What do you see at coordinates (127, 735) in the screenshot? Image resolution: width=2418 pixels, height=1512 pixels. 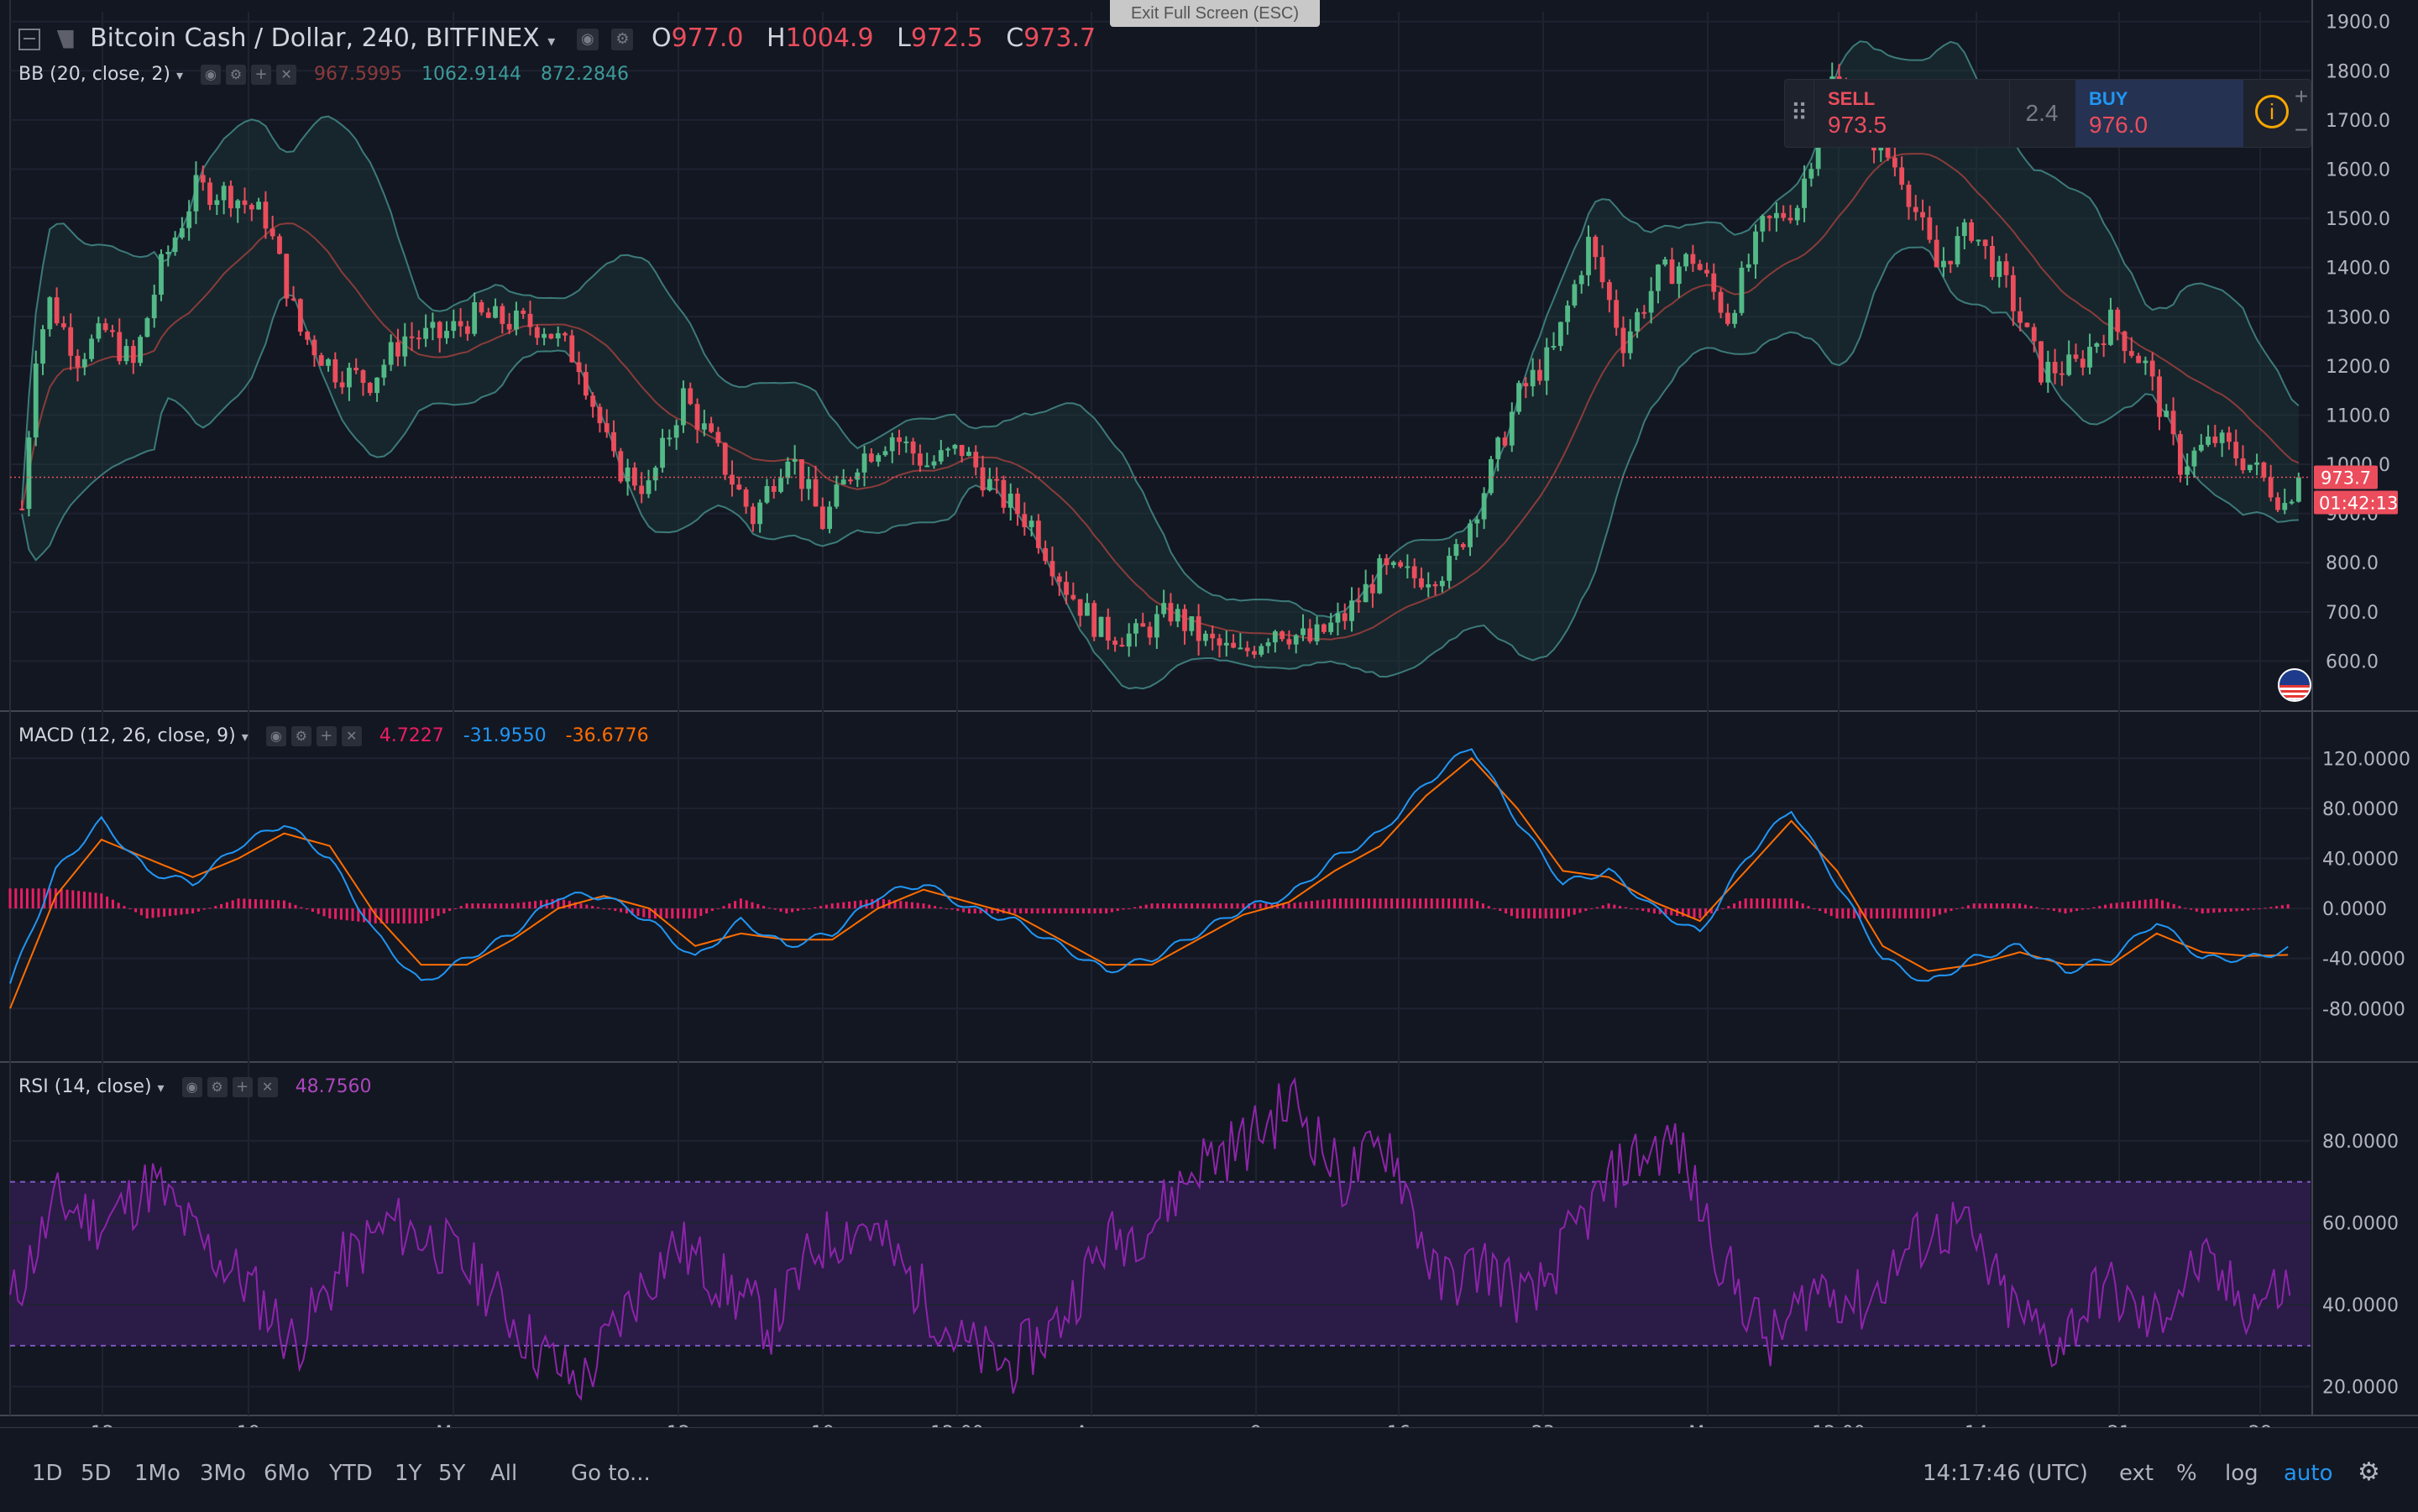 I see `macd-label: MACD (12, 26, close, 9)` at bounding box center [127, 735].